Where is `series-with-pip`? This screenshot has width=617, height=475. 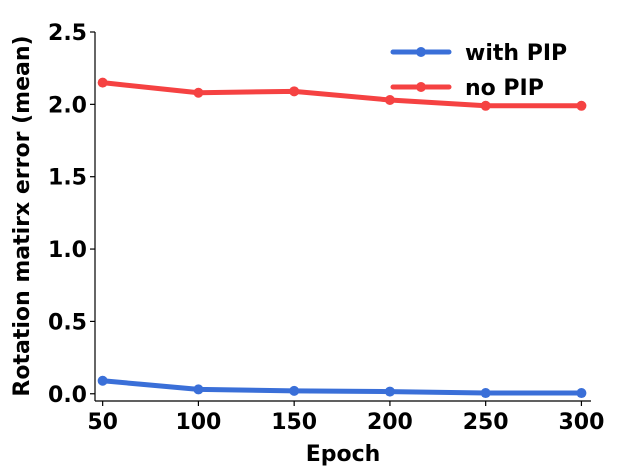 series-with-pip is located at coordinates (342, 387).